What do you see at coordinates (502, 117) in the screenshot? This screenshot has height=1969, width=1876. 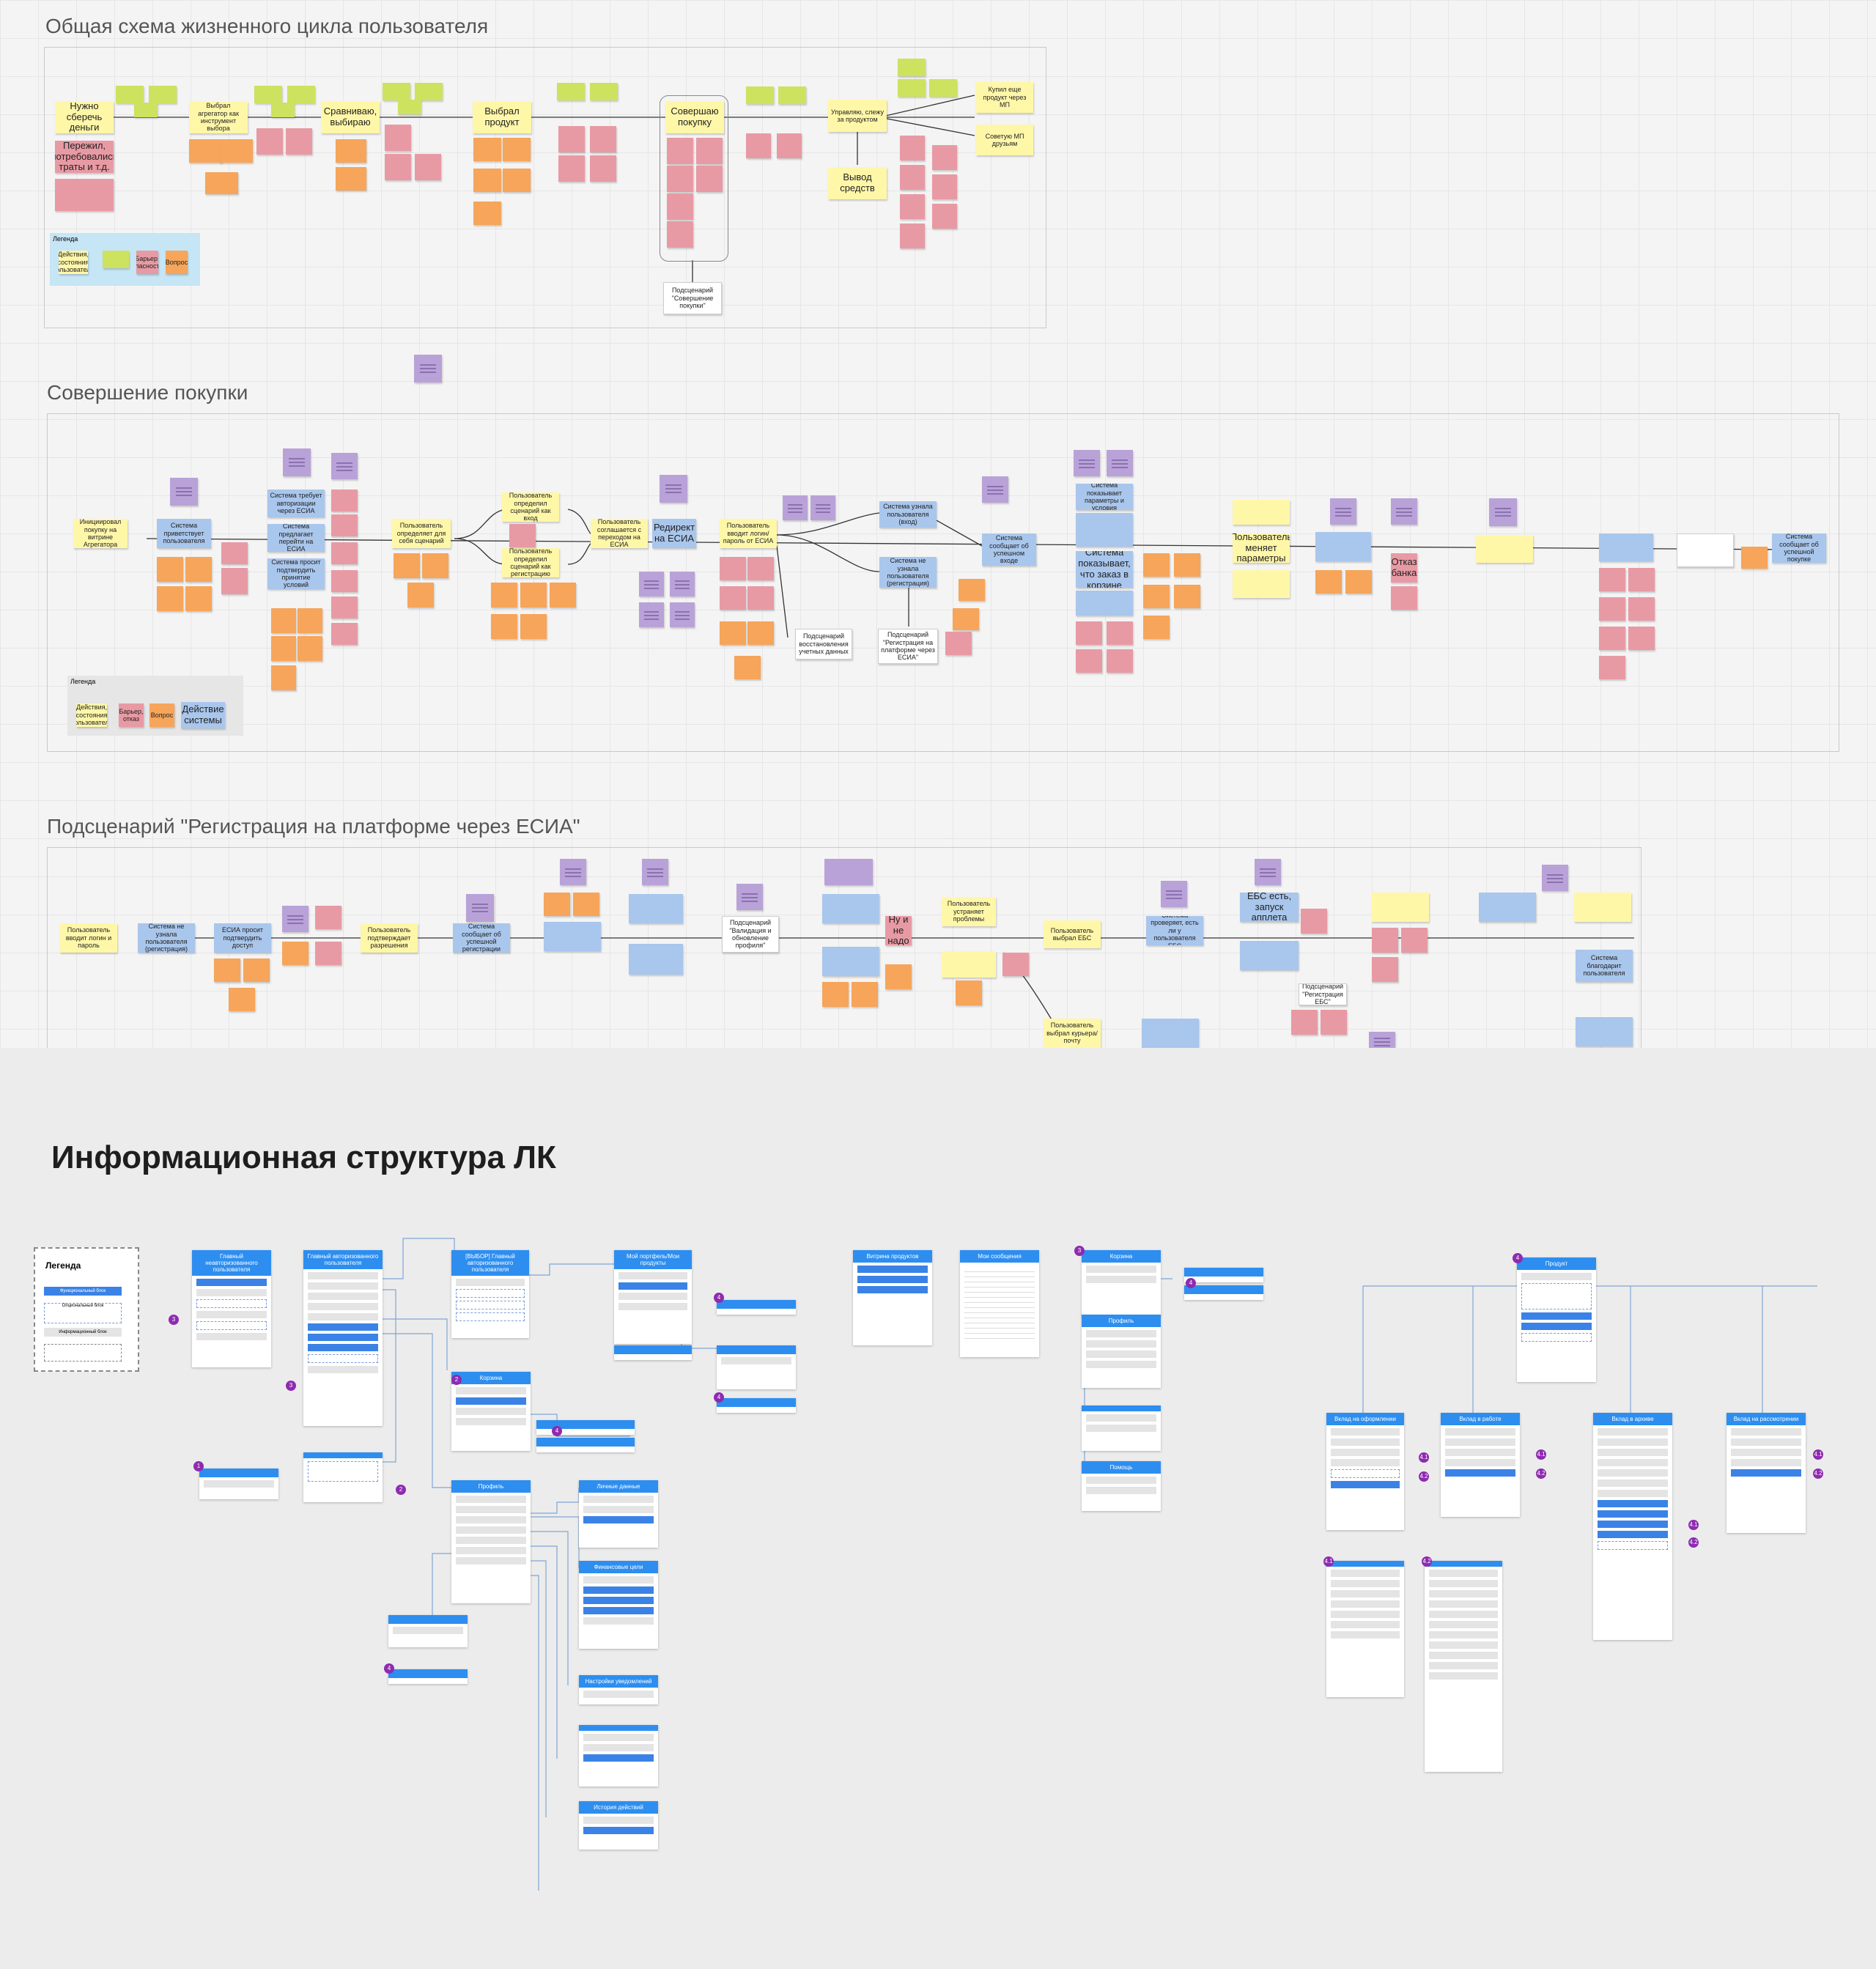 I see `sticky-step: Выбрал продукт` at bounding box center [502, 117].